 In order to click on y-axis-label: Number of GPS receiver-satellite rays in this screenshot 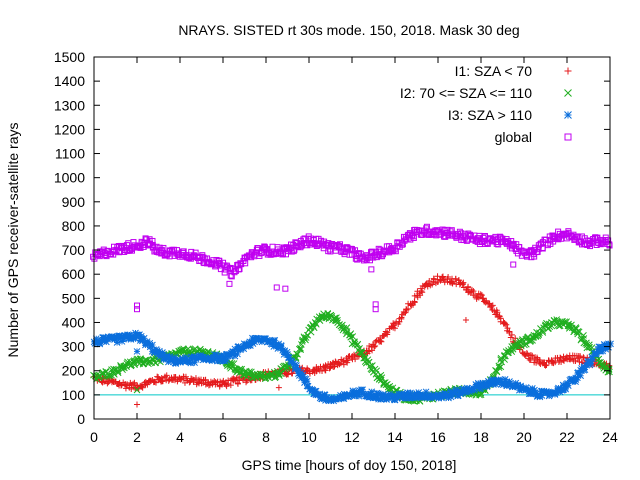, I will do `click(13, 240)`.